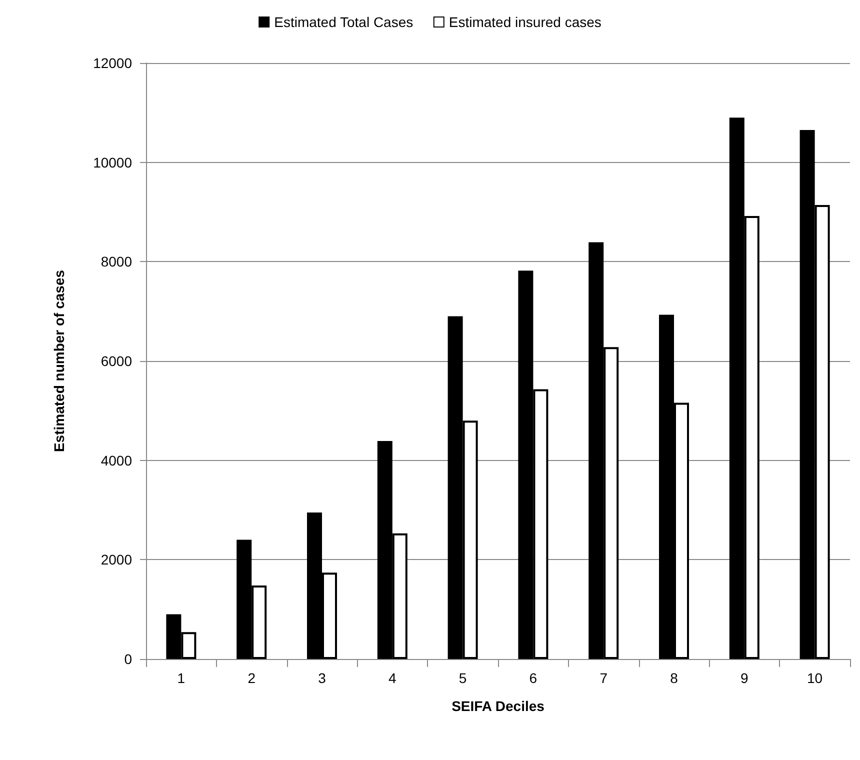 This screenshot has width=860, height=760. I want to click on x-tick-label: 7, so click(604, 678).